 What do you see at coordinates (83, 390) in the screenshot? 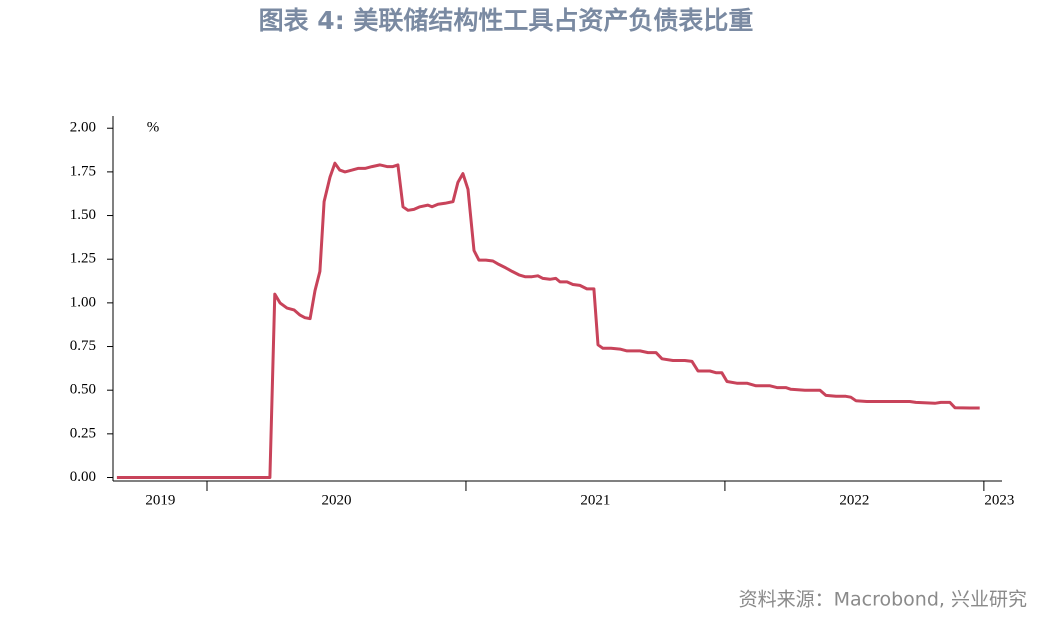
I see `y-tick-label: 0.50` at bounding box center [83, 390].